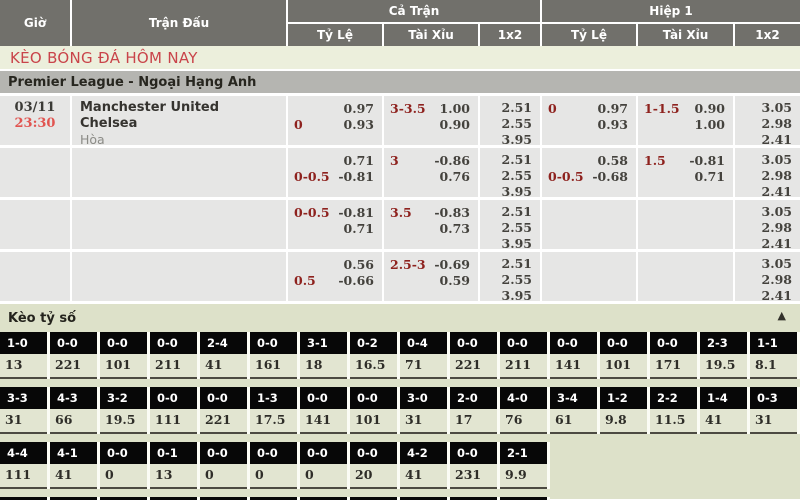 Image resolution: width=800 pixels, height=500 pixels. I want to click on score-label: 4-3, so click(73, 398).